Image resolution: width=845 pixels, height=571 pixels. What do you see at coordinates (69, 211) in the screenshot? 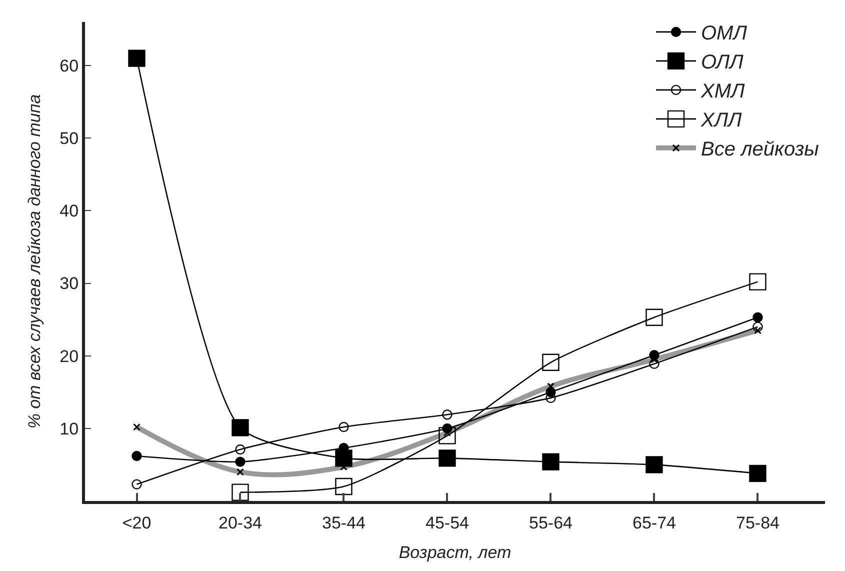
I see `y-tick-label: 40` at bounding box center [69, 211].